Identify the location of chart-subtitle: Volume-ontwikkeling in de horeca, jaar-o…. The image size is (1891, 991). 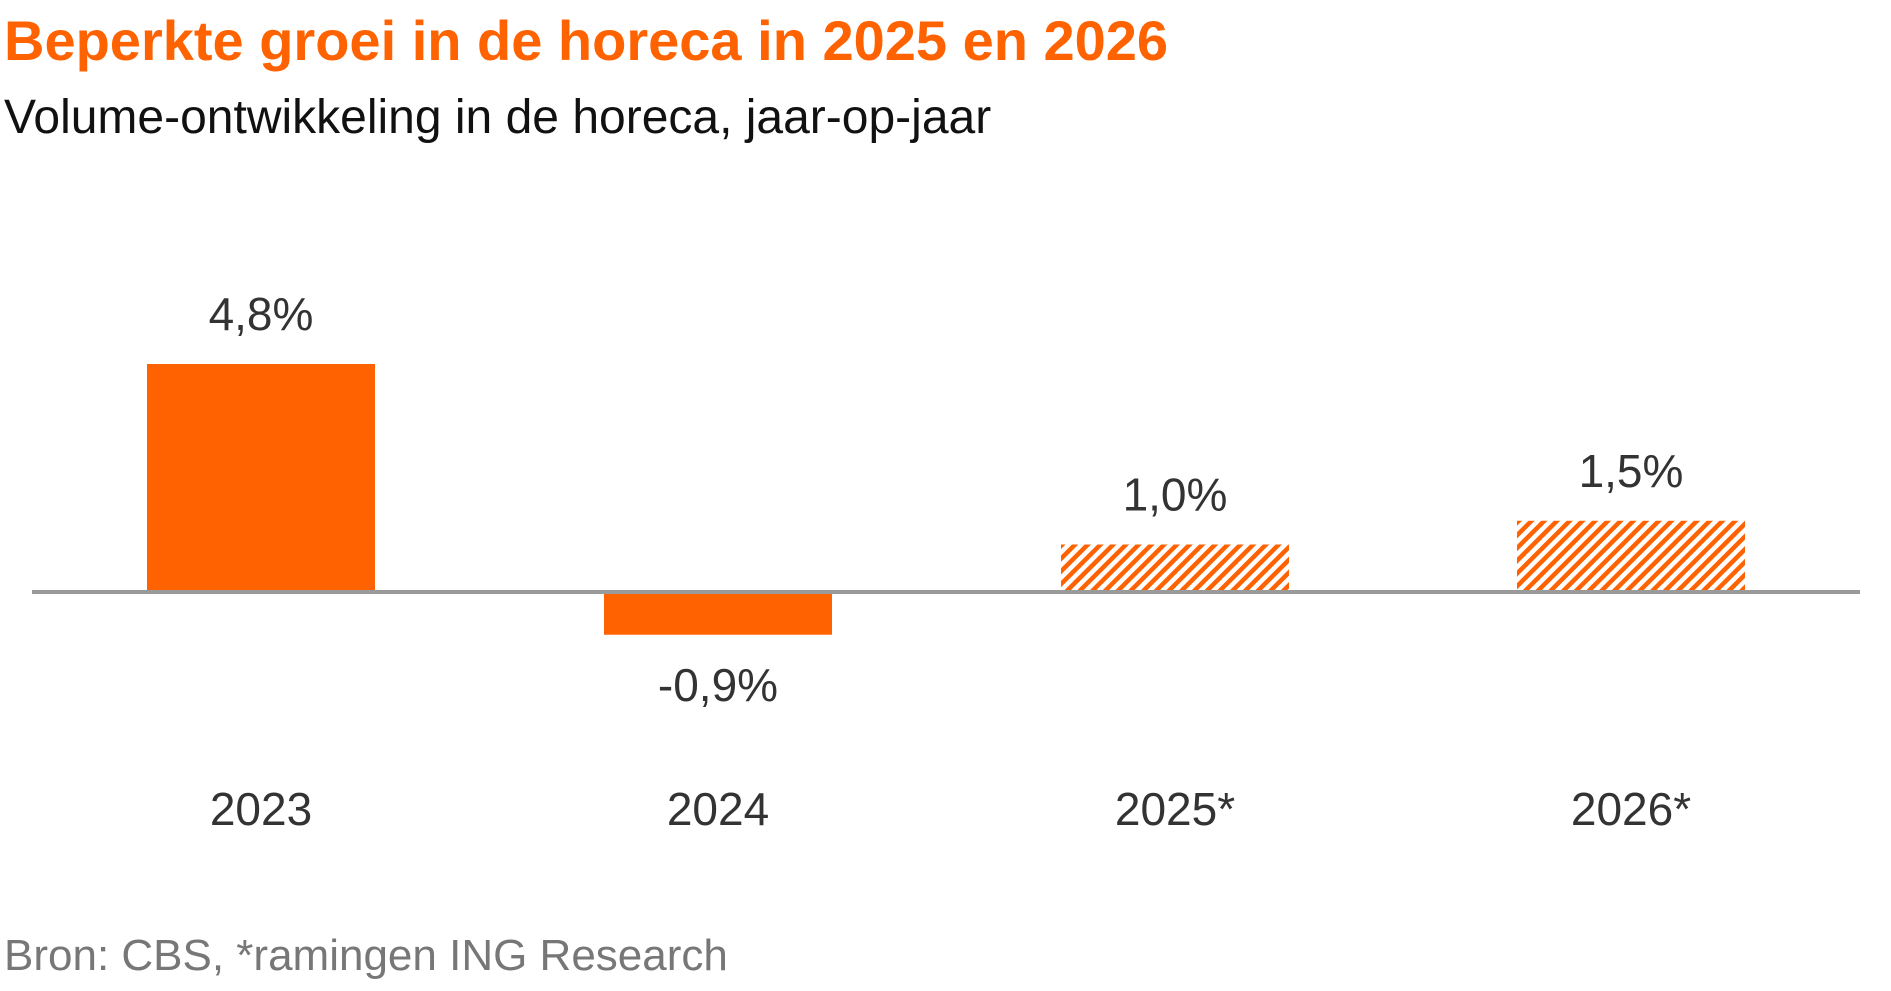
(498, 117).